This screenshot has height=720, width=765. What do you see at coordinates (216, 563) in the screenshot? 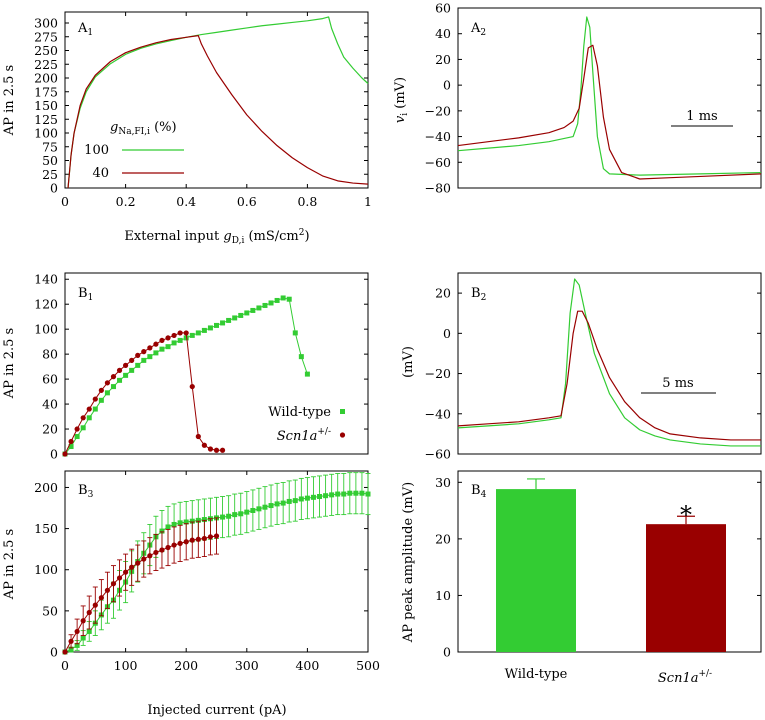
I see `b3-series` at bounding box center [216, 563].